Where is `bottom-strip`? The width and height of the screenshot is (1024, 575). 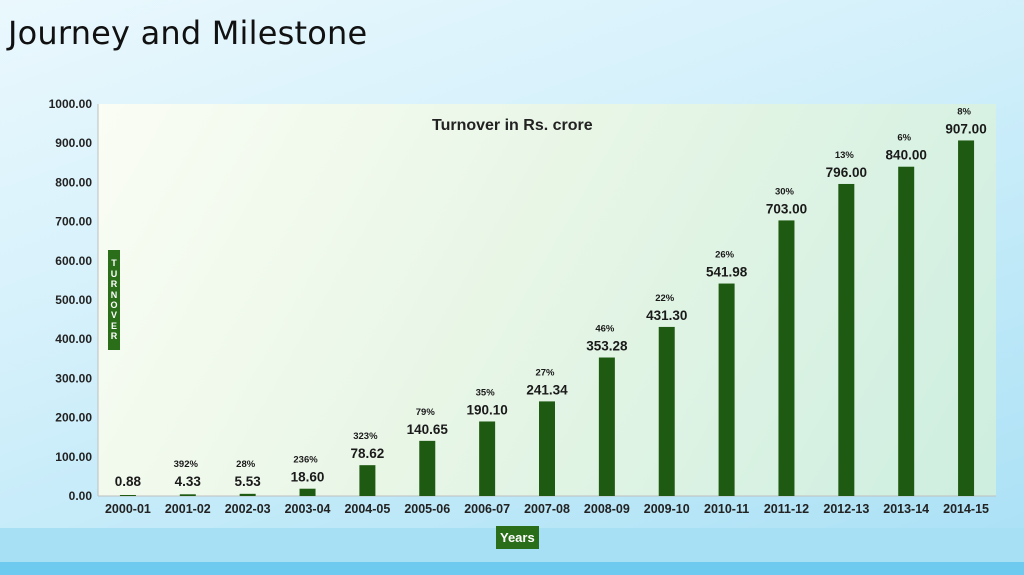
bottom-strip is located at coordinates (512, 568).